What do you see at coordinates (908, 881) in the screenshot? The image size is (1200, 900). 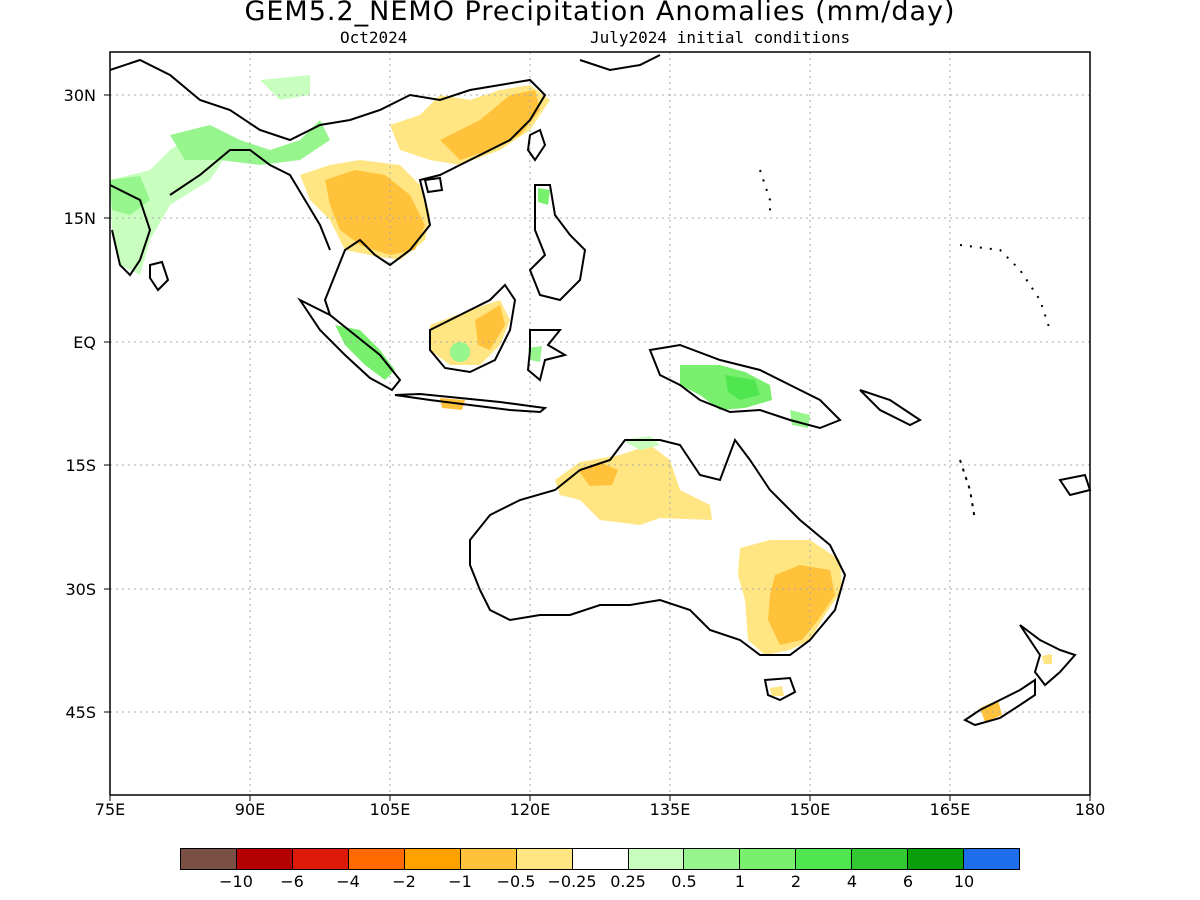 I see `colorbar-label: 6` at bounding box center [908, 881].